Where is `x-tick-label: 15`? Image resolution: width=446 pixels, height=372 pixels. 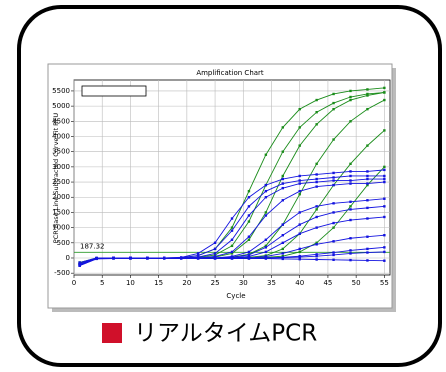 x-tick-label: 15 is located at coordinates (158, 283).